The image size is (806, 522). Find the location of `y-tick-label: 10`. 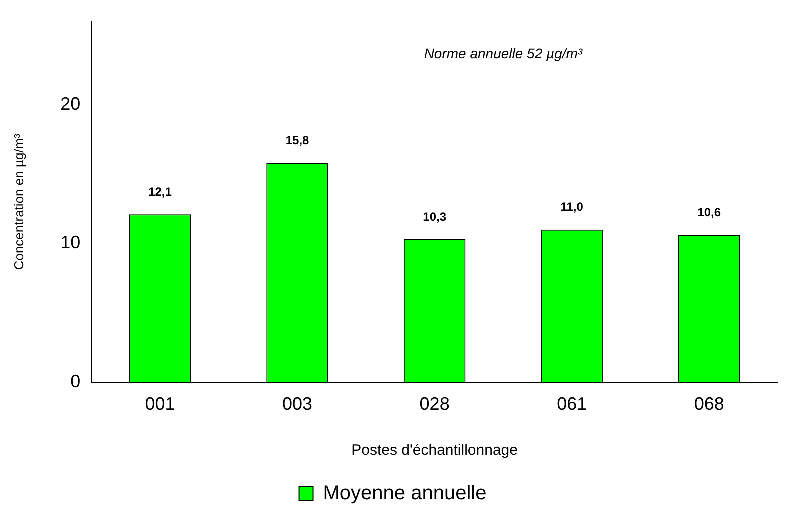

y-tick-label: 10 is located at coordinates (70, 242).